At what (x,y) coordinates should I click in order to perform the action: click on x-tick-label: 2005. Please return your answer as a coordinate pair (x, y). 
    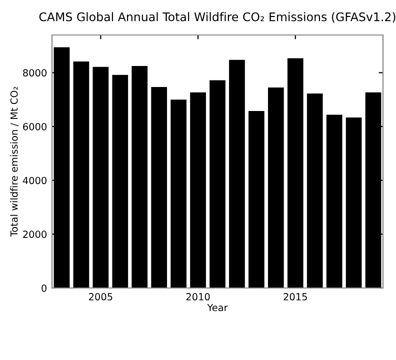
    Looking at the image, I should click on (100, 296).